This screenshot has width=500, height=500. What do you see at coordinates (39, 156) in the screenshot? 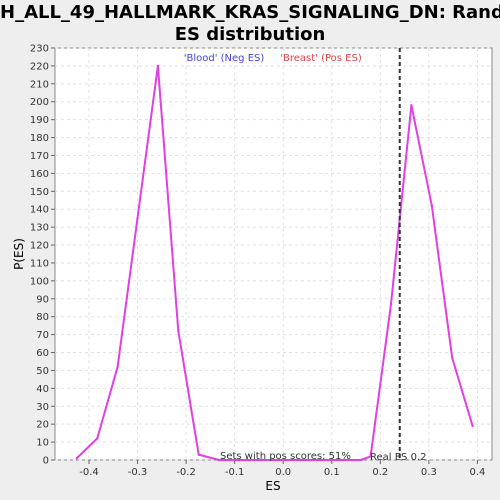
I see `y-tick-label: 170` at bounding box center [39, 156].